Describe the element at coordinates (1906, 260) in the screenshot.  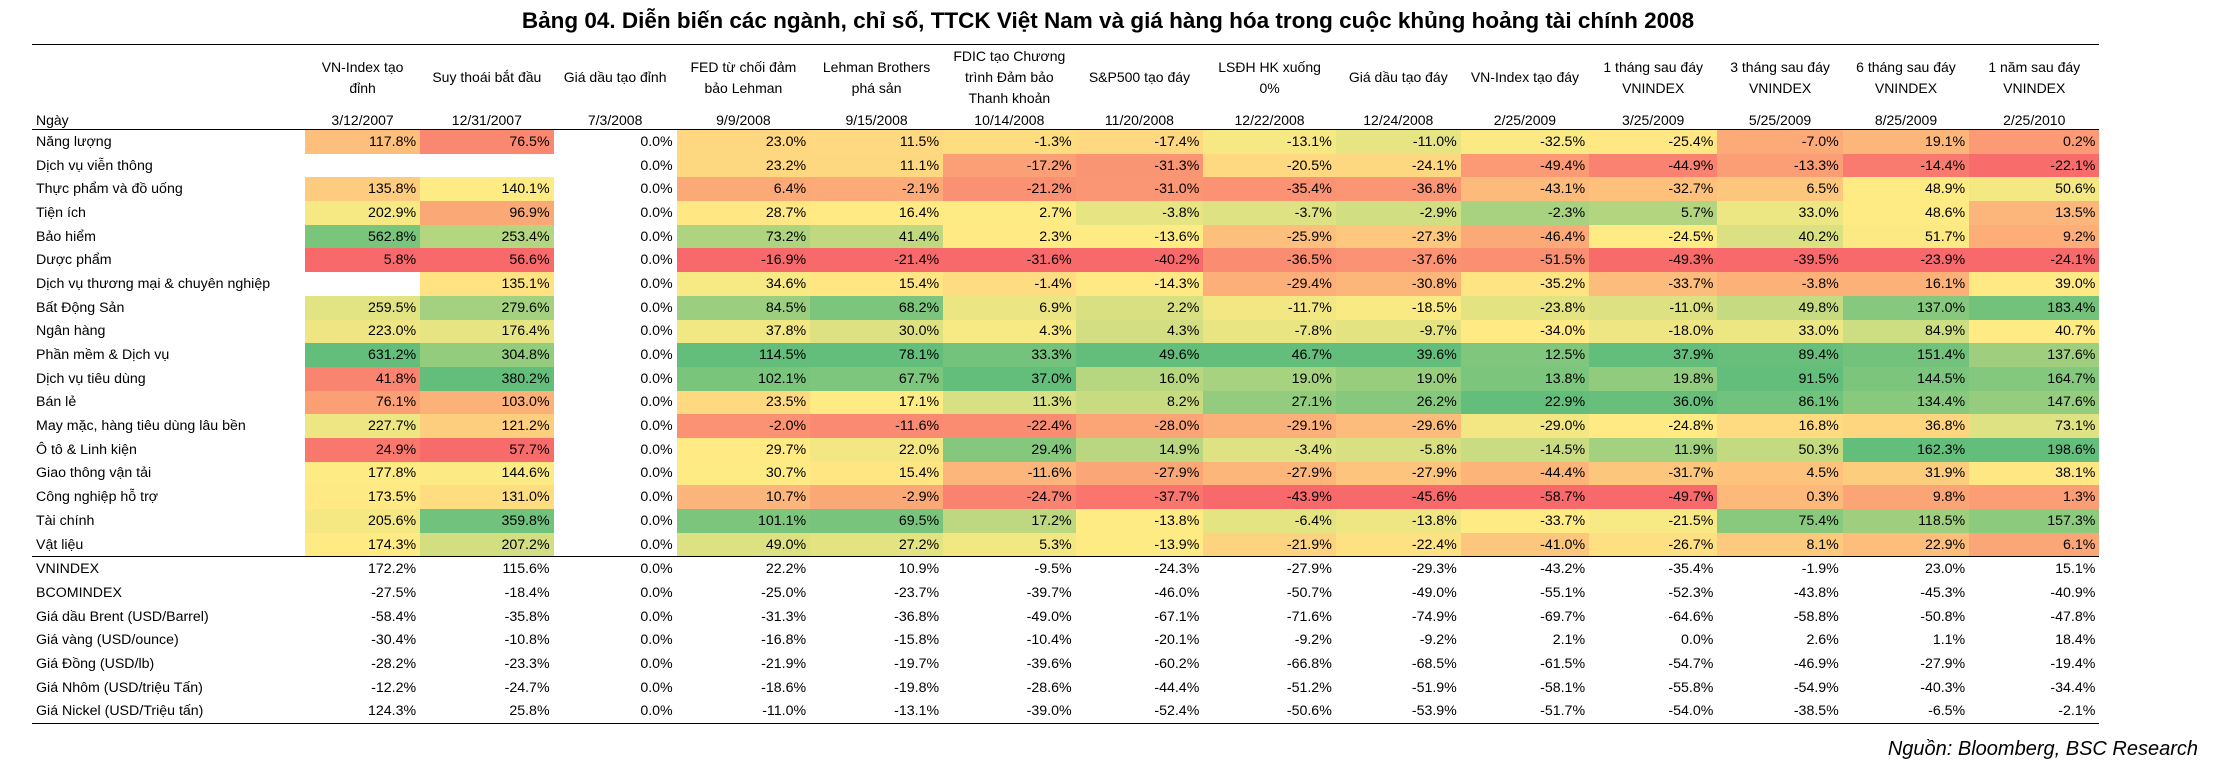
I see `value-cell: -23.9%` at that location.